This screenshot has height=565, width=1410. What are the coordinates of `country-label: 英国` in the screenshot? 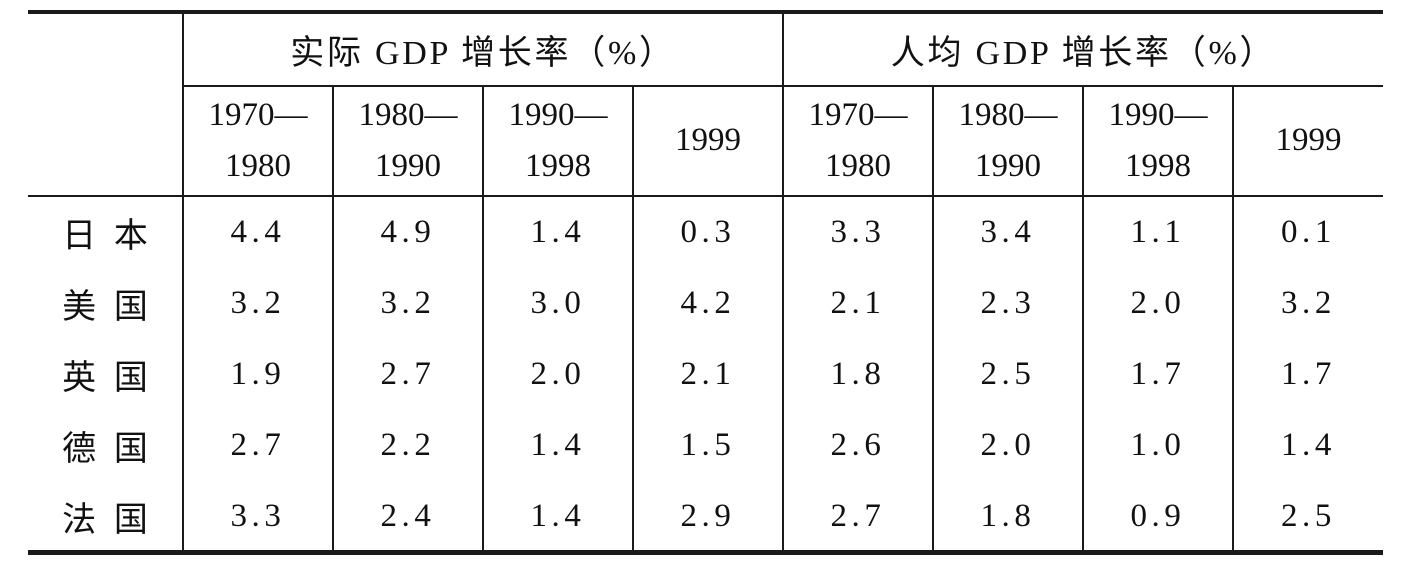 It's located at (106, 374).